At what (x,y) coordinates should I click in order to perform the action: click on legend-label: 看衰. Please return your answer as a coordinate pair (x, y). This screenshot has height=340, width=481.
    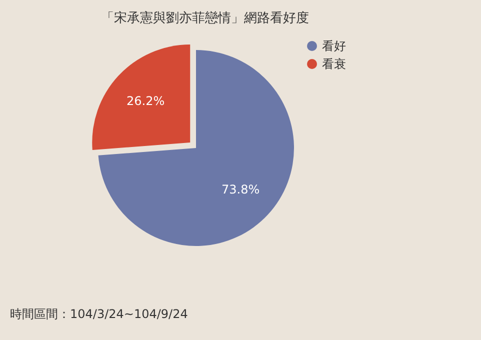
    Looking at the image, I should click on (334, 64).